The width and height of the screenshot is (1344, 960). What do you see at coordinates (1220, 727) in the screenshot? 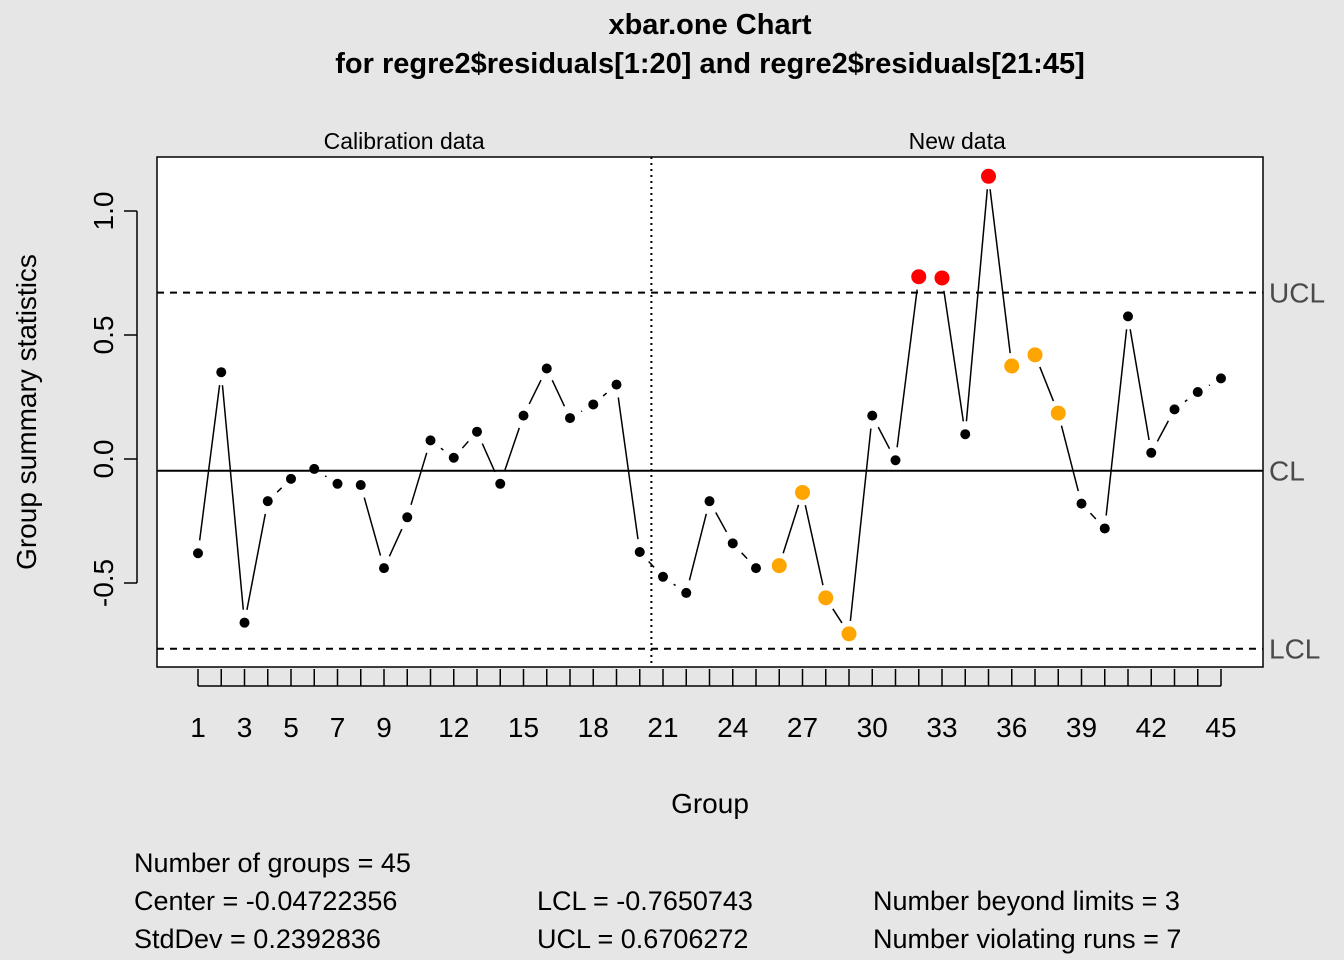
I see `x-tick-label: 45` at bounding box center [1220, 727].